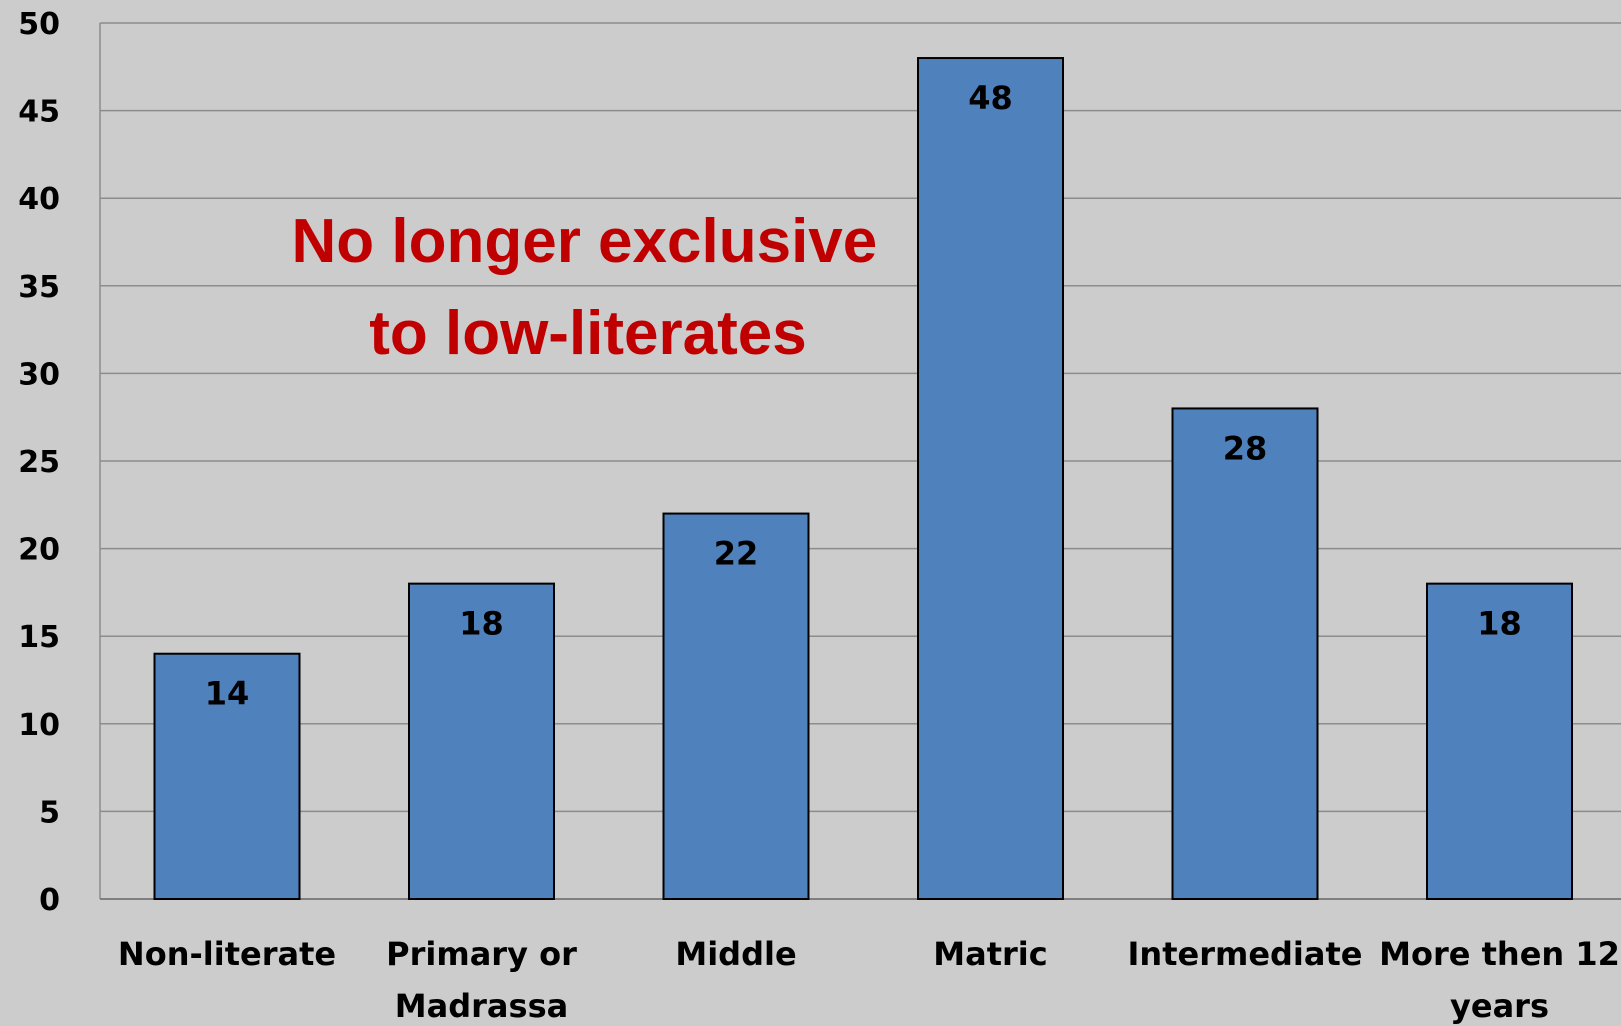 This screenshot has width=1621, height=1026. I want to click on y-tick-label: 25, so click(39, 462).